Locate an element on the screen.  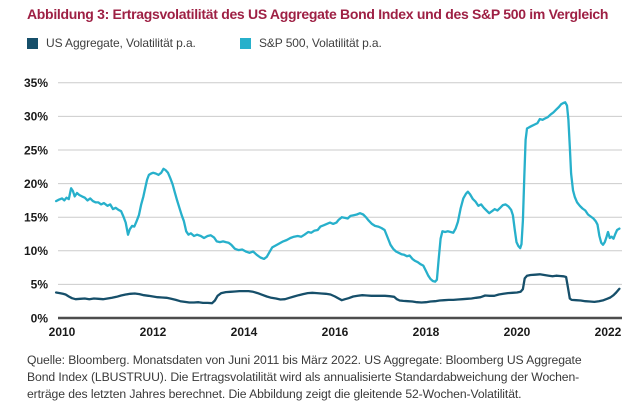
x-tick-label: 2014 is located at coordinates (244, 332).